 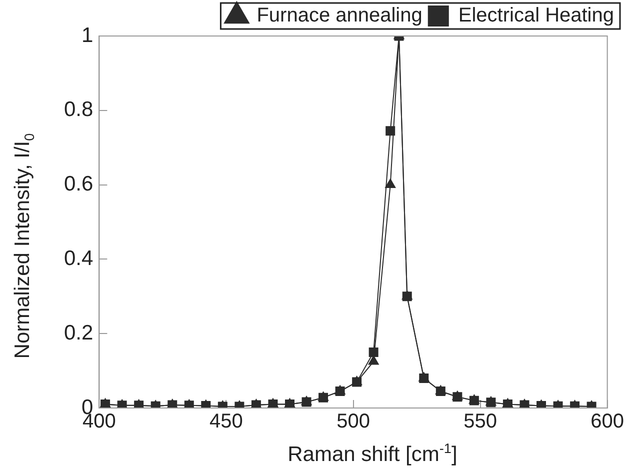 What do you see at coordinates (226, 421) in the screenshot?
I see `x-tick-label: 450` at bounding box center [226, 421].